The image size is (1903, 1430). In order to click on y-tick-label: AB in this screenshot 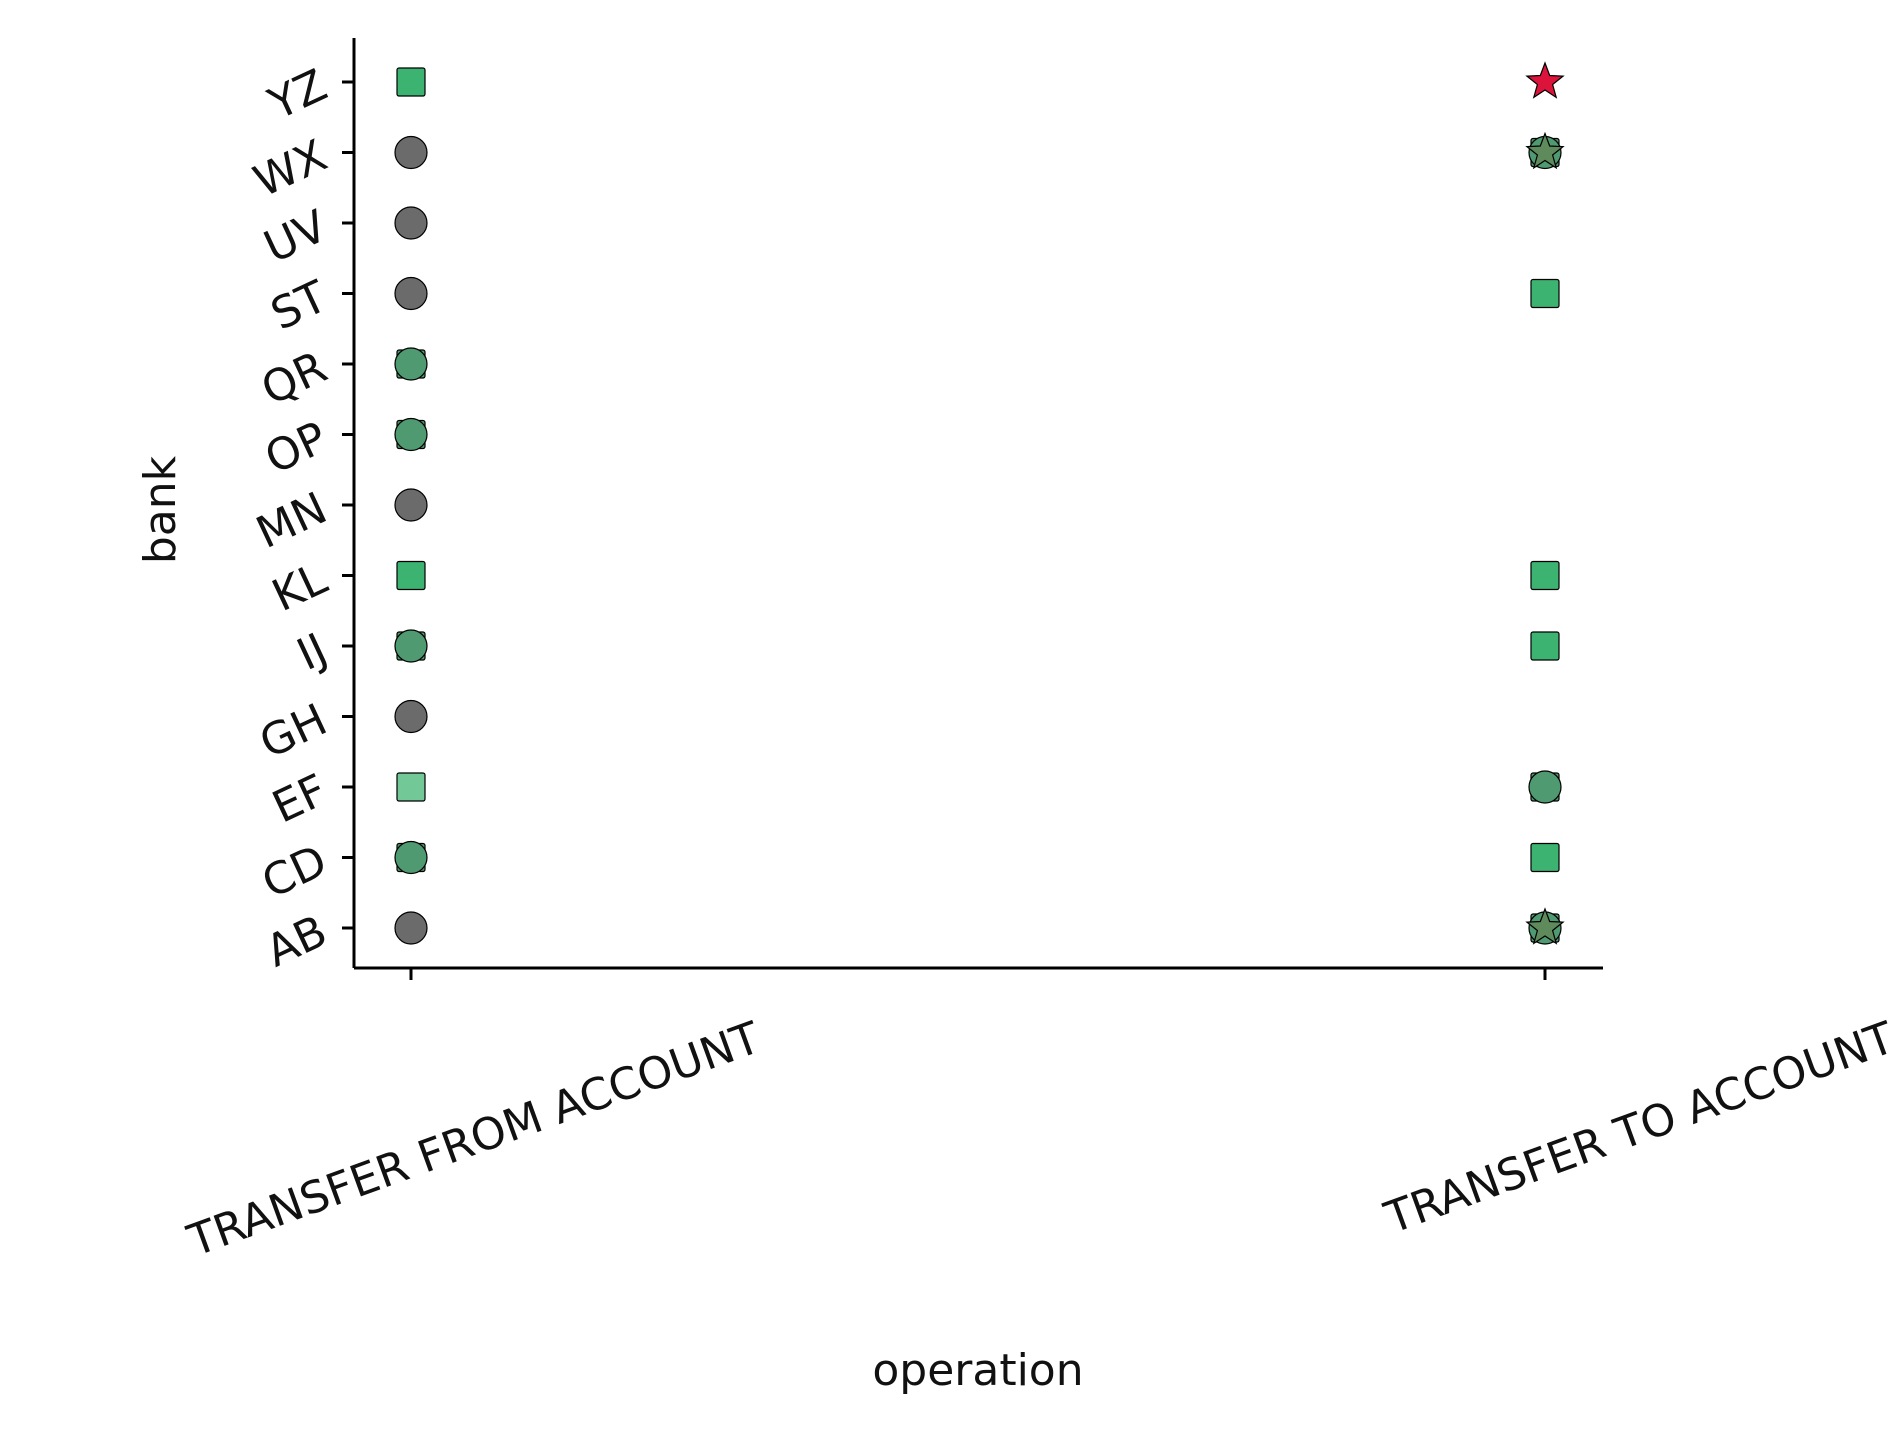, I will do `click(296, 942)`.